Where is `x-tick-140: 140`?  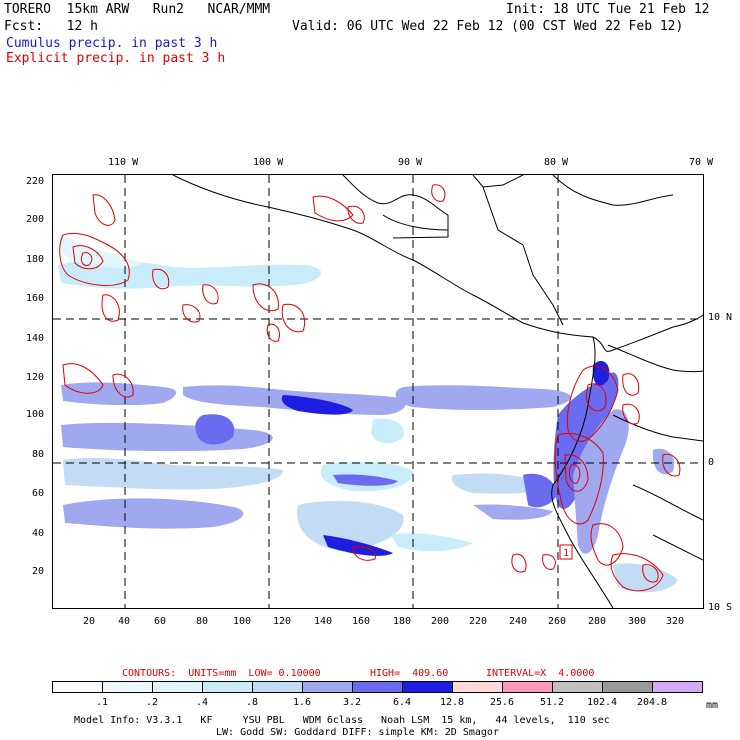 x-tick-140: 140 is located at coordinates (323, 621).